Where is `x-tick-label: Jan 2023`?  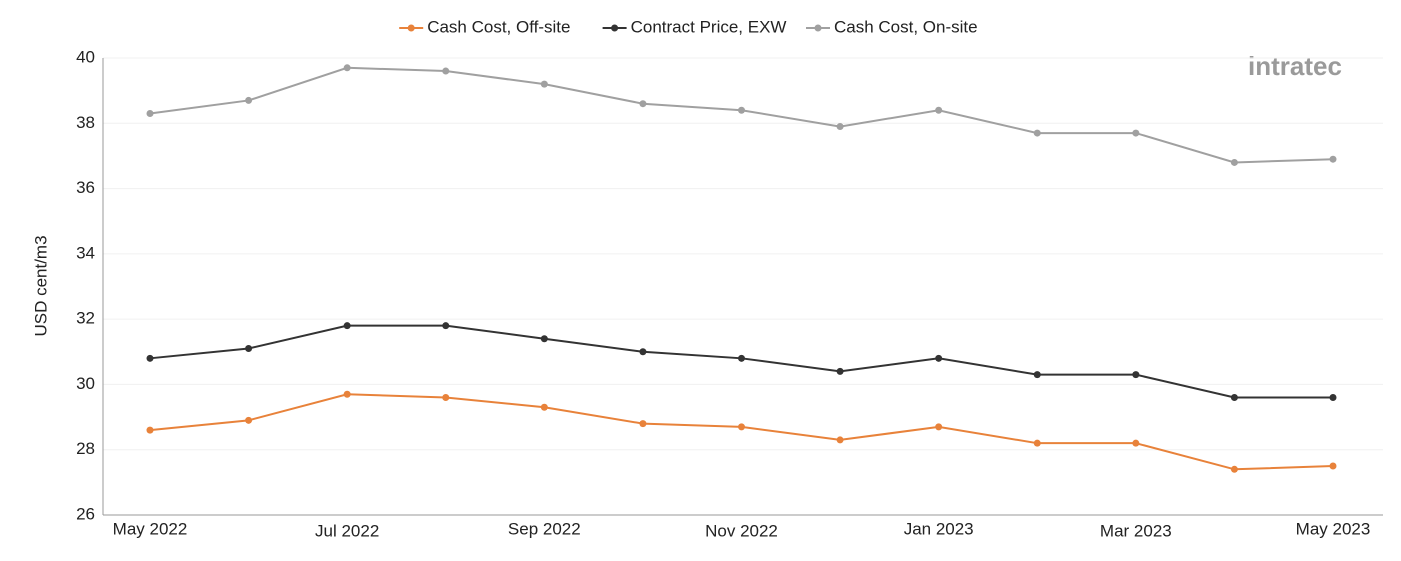 x-tick-label: Jan 2023 is located at coordinates (939, 528).